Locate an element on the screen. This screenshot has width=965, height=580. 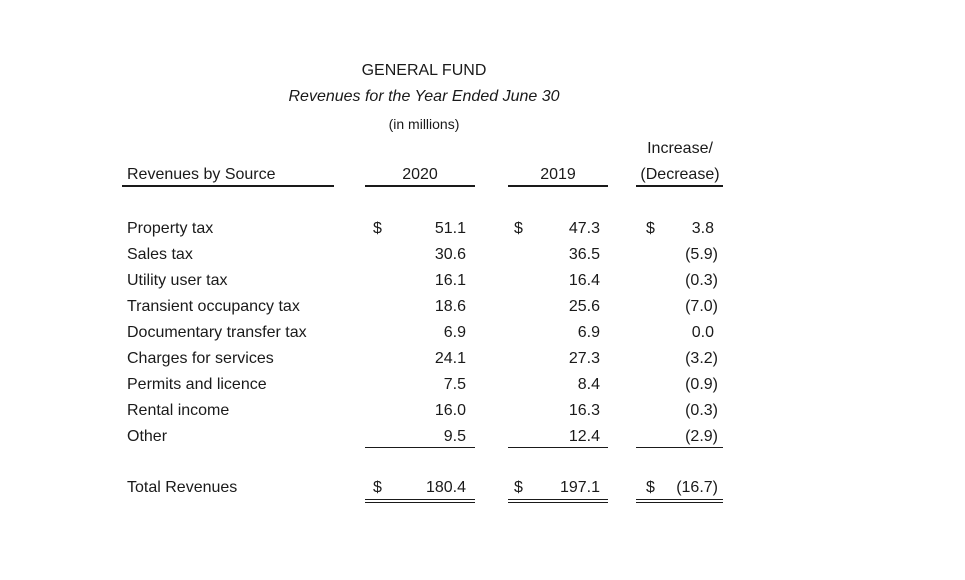
column-header-2020: 2020 is located at coordinates (420, 174).